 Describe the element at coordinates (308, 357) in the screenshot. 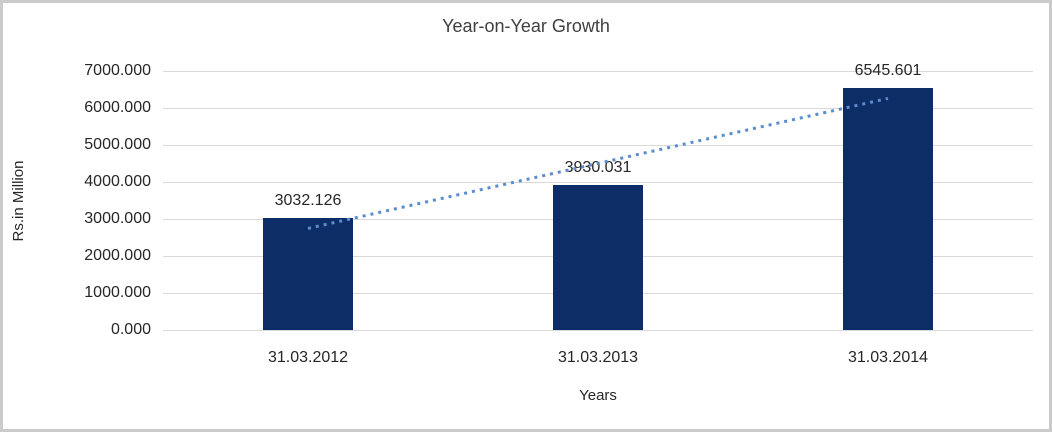

I see `x-category-label: 31.03.2012` at that location.